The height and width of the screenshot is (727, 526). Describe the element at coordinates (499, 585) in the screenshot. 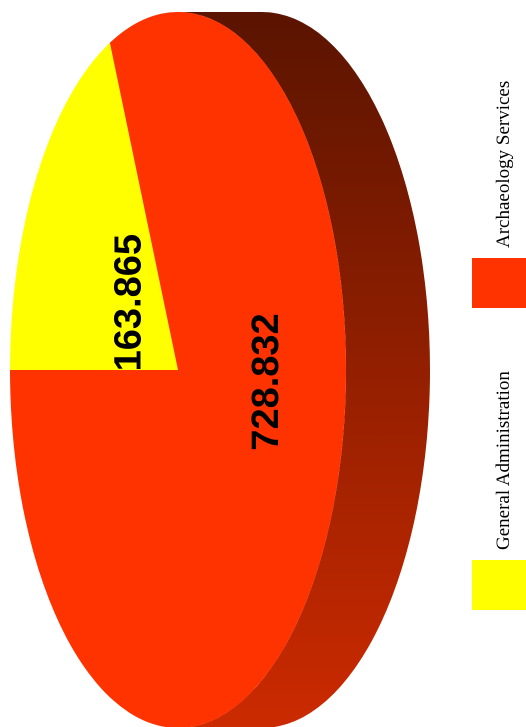

I see `legend-swatch-general-administration` at that location.